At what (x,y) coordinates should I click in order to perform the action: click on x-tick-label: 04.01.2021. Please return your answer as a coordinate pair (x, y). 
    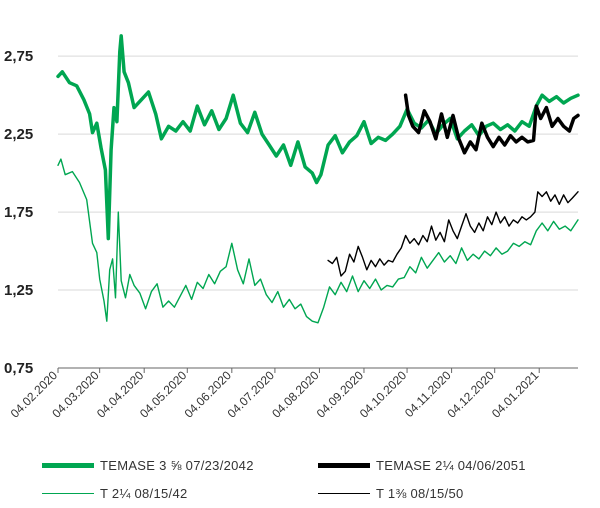
    Looking at the image, I should click on (515, 394).